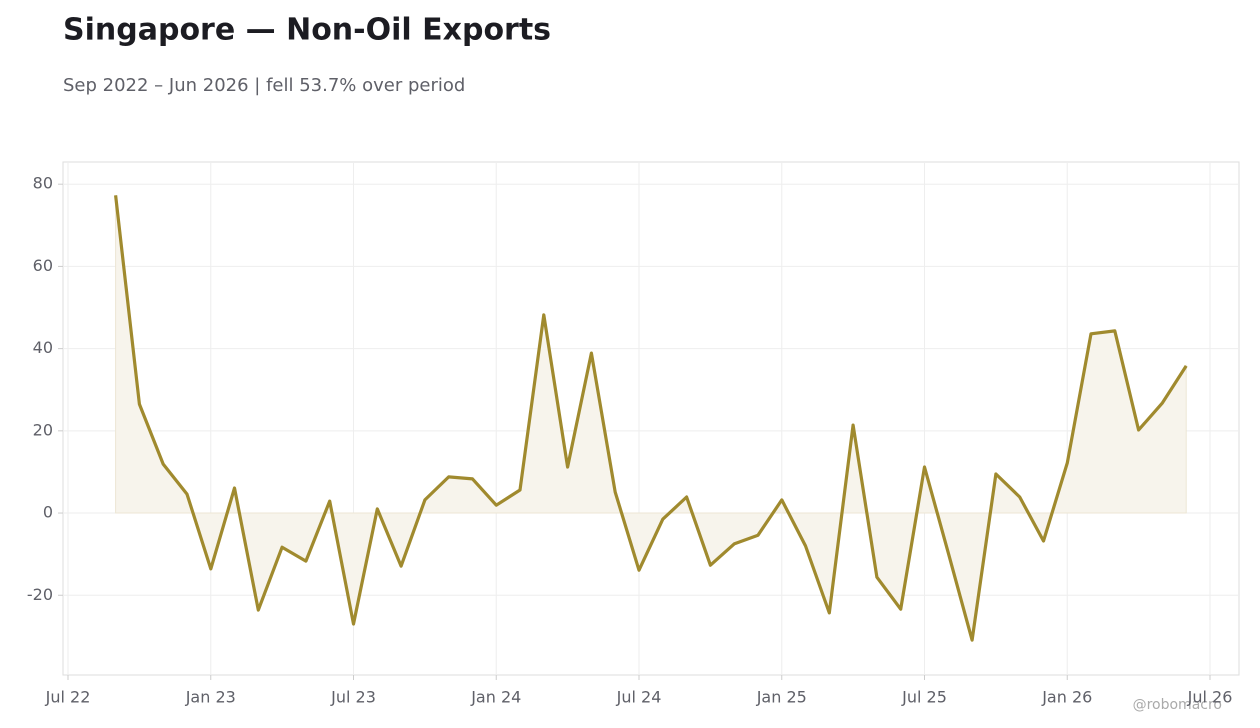  I want to click on x-tick-label: Jan 24, so click(495, 697).